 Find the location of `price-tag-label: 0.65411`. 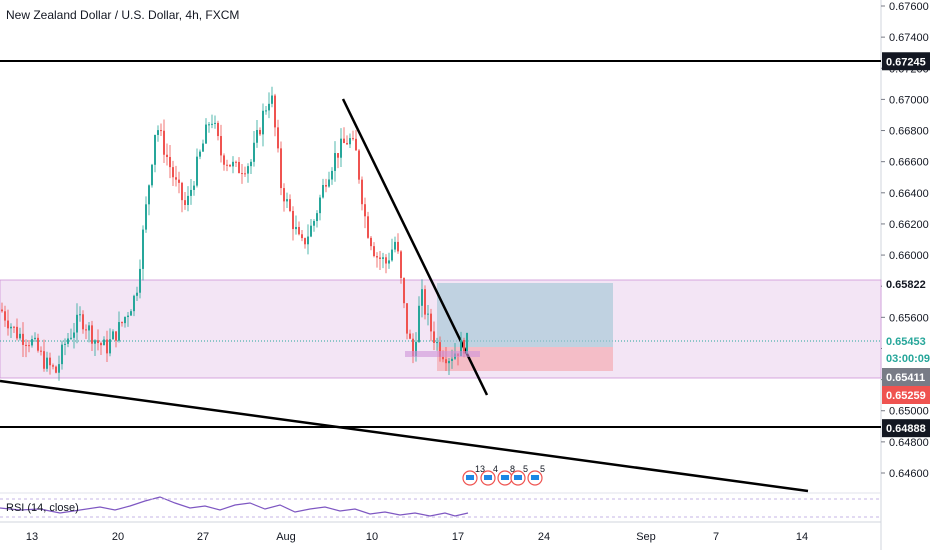

price-tag-label: 0.65411 is located at coordinates (905, 378).